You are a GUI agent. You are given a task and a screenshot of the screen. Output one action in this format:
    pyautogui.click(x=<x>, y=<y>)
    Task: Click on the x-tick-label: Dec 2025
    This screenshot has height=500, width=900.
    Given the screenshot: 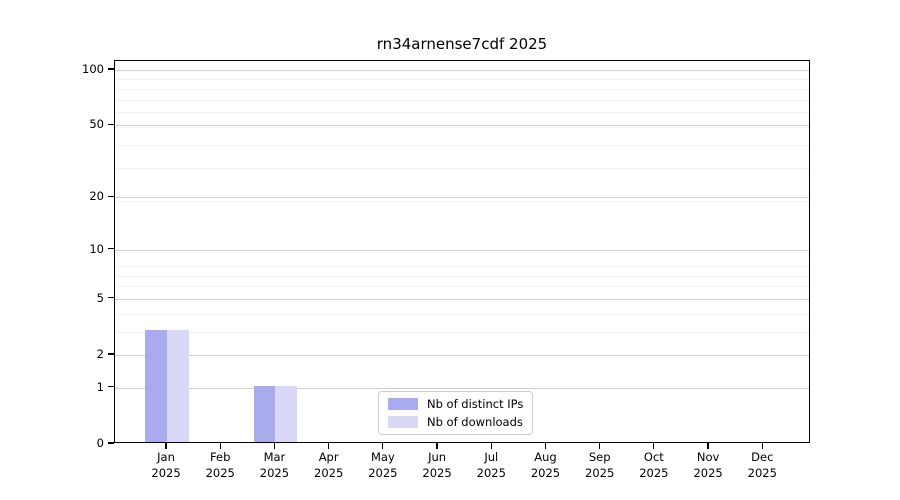 What is the action you would take?
    pyautogui.click(x=762, y=465)
    